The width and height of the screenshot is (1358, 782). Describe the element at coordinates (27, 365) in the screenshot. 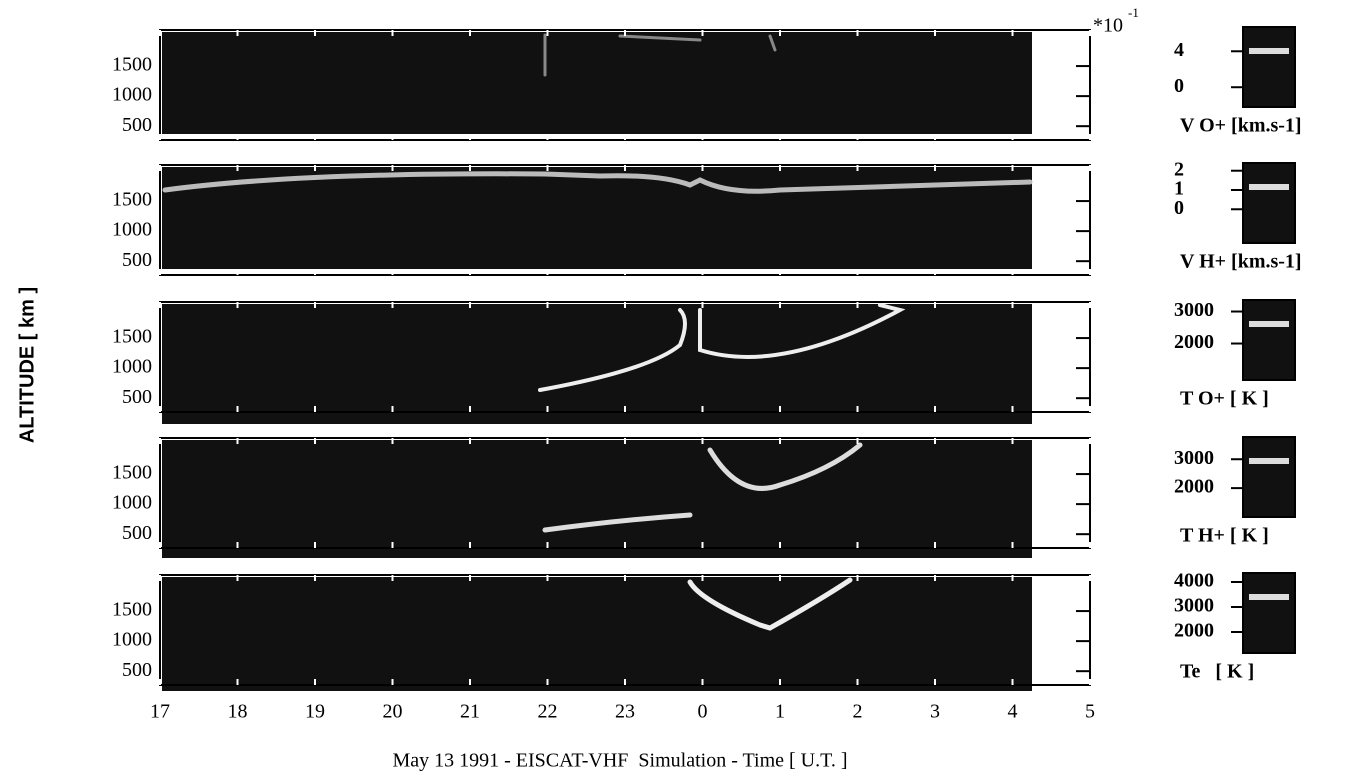

I see `y-axis-title: ALTITUDE [ km ]` at that location.